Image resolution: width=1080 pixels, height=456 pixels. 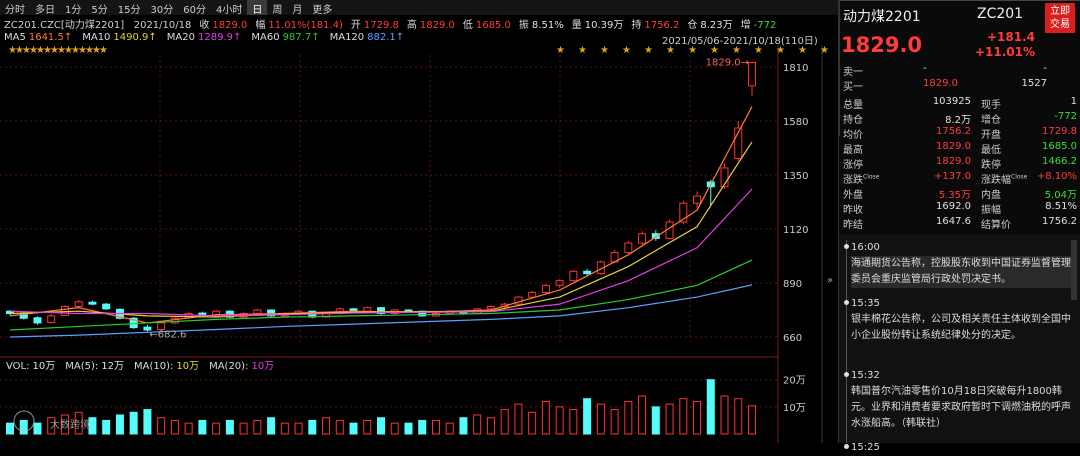 I want to click on vol-tick-label: 10万, so click(x=794, y=408).